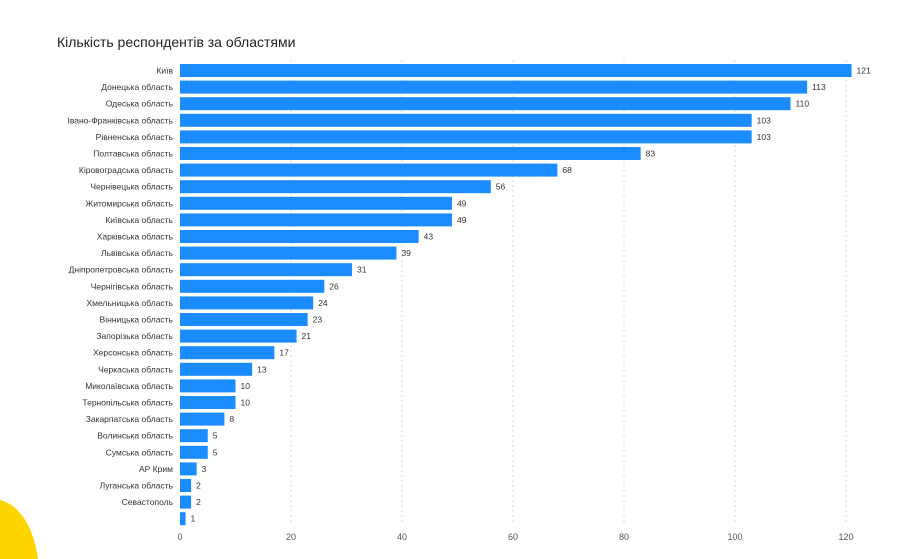  I want to click on x-tick-label: 40, so click(402, 537).